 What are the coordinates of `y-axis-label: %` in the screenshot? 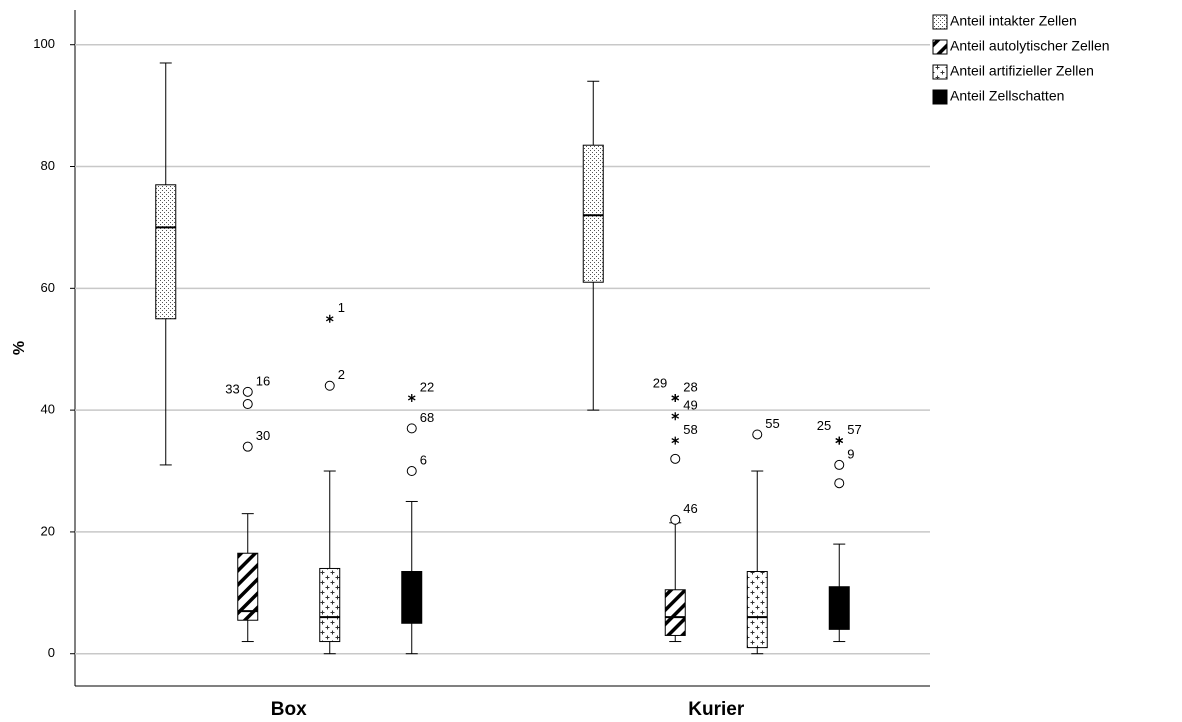 It's located at (19, 348).